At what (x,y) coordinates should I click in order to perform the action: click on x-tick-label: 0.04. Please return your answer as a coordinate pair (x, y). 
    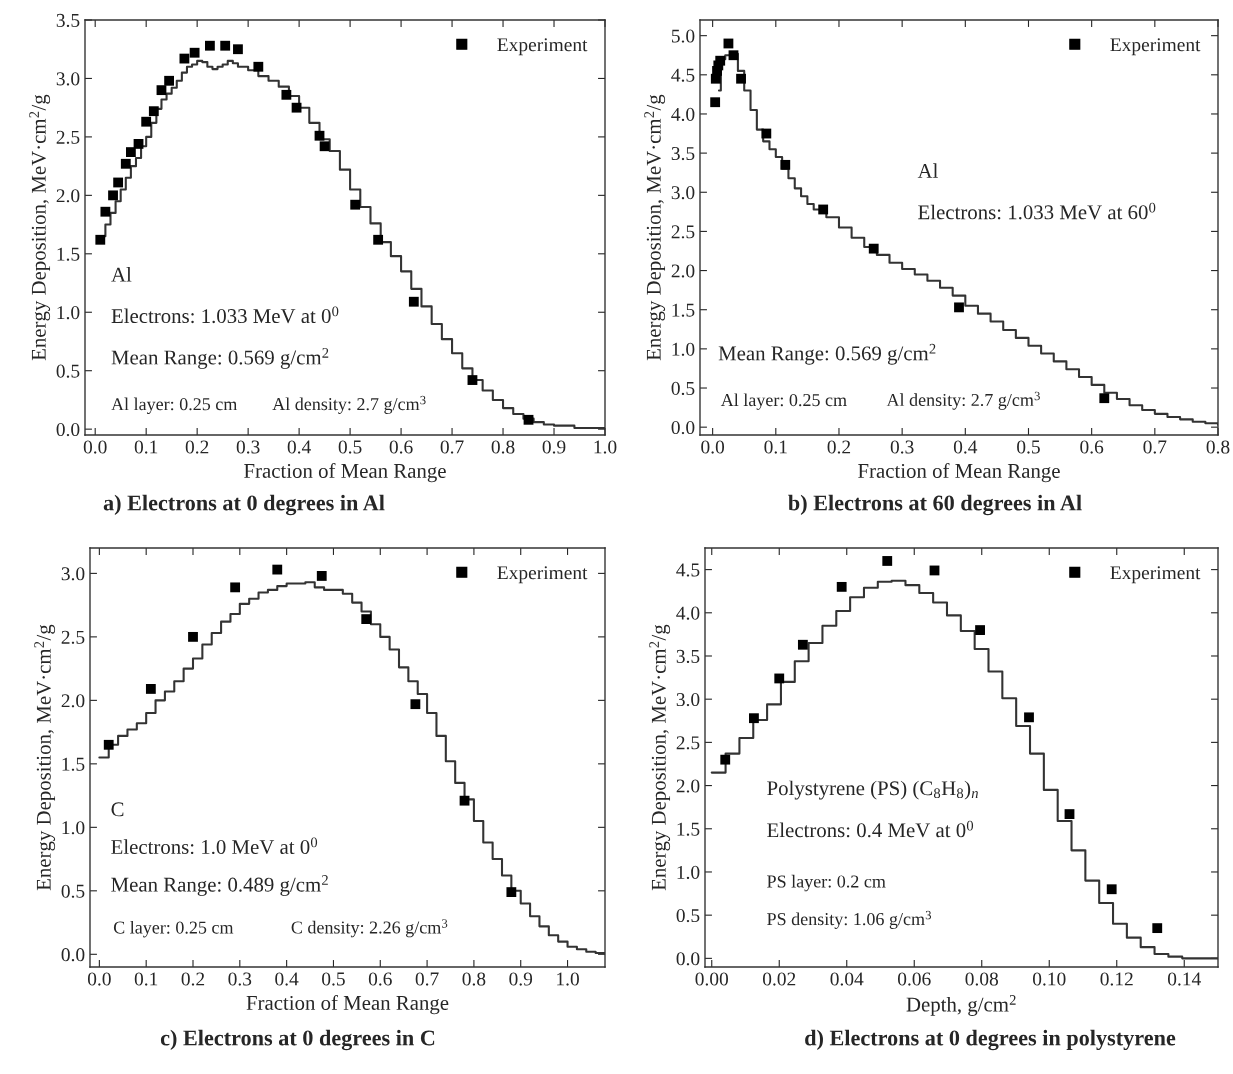
    Looking at the image, I should click on (847, 979).